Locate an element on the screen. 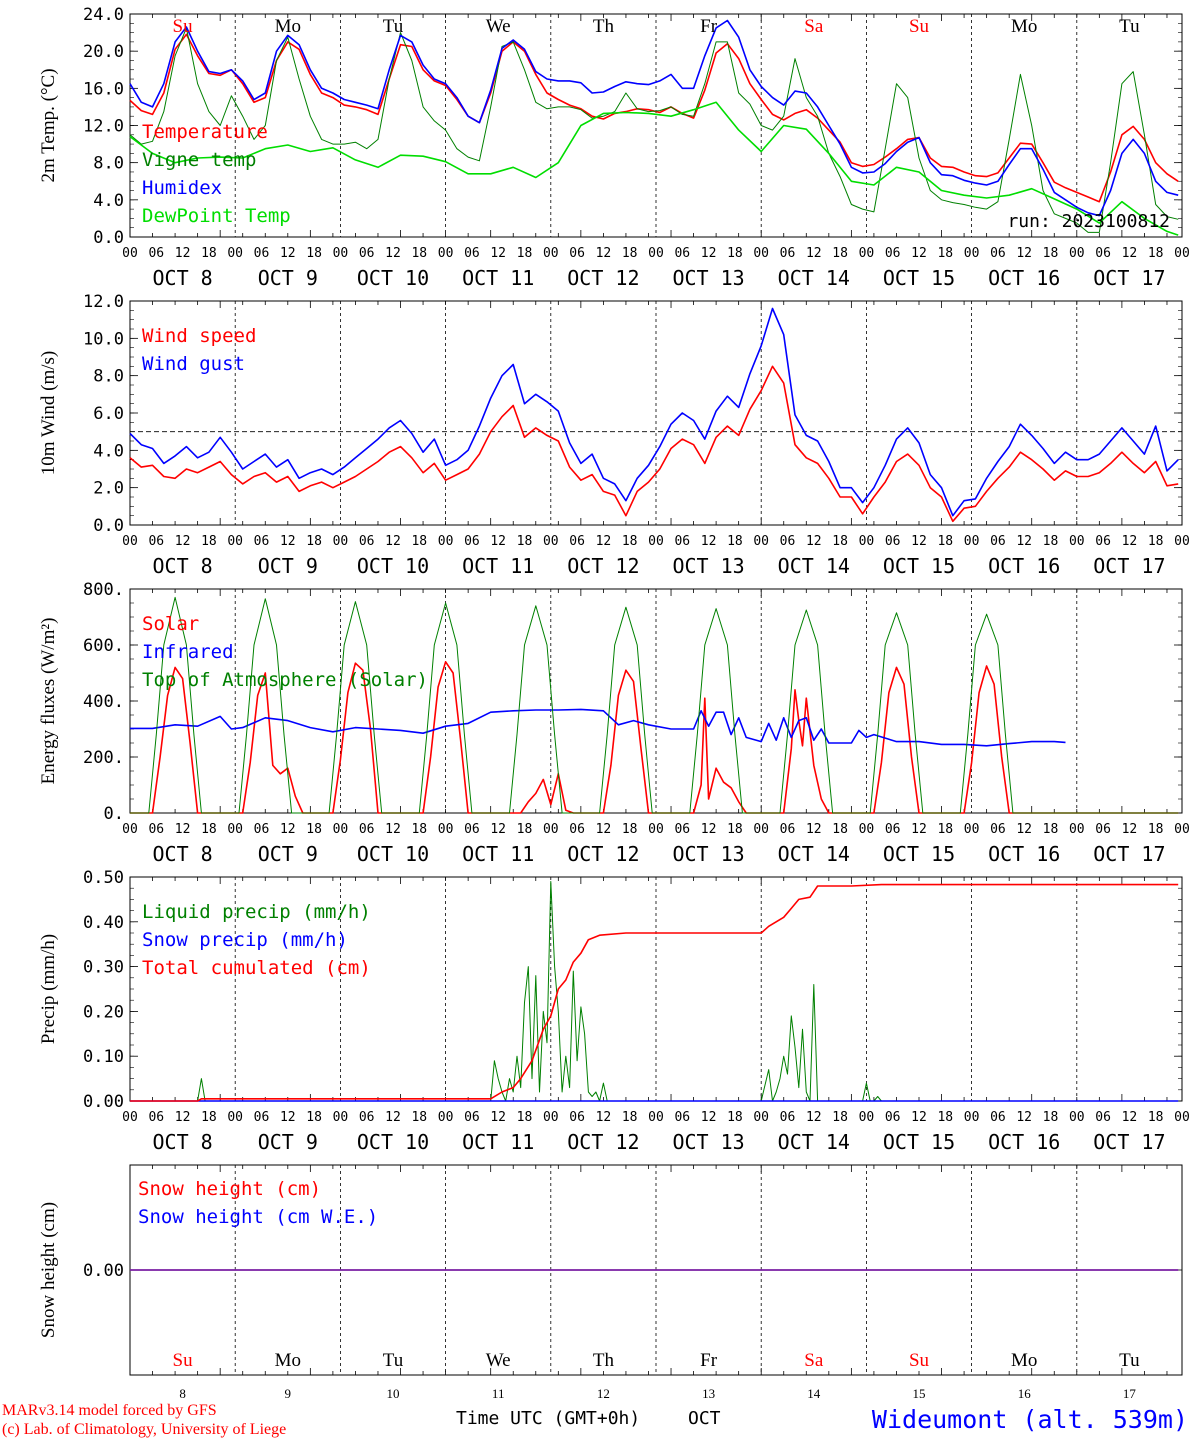  run-label: run: 2023100812 is located at coordinates (1088, 221).